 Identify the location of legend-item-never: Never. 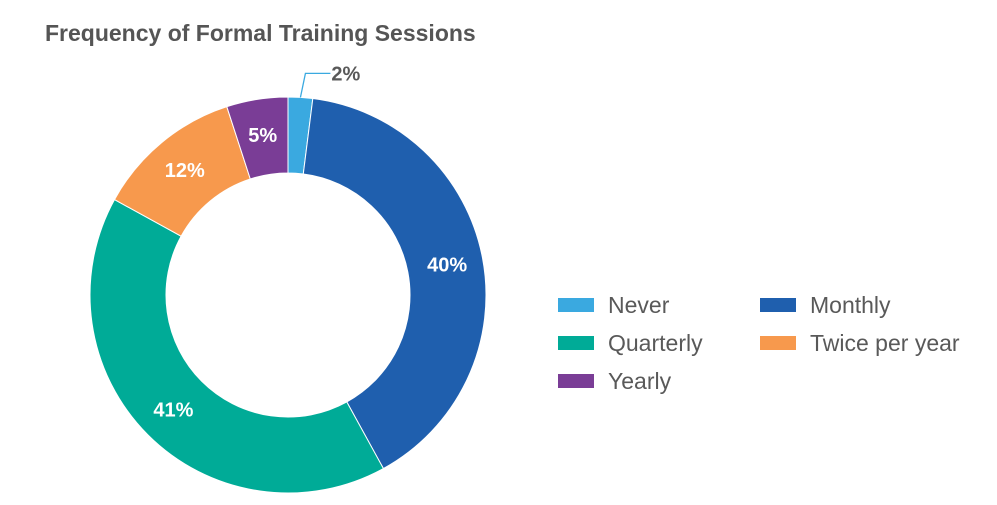
(613, 305).